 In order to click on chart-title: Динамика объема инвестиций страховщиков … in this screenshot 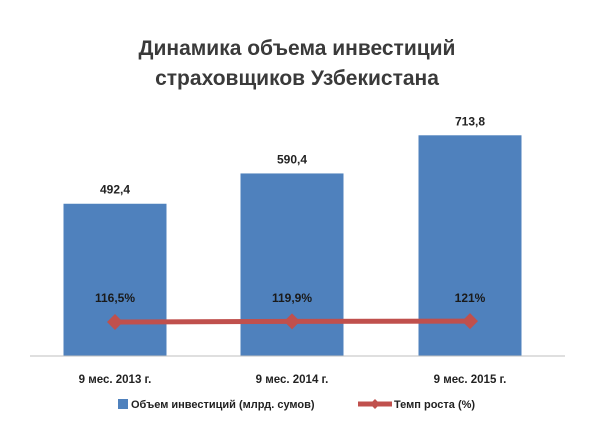, I will do `click(297, 64)`.